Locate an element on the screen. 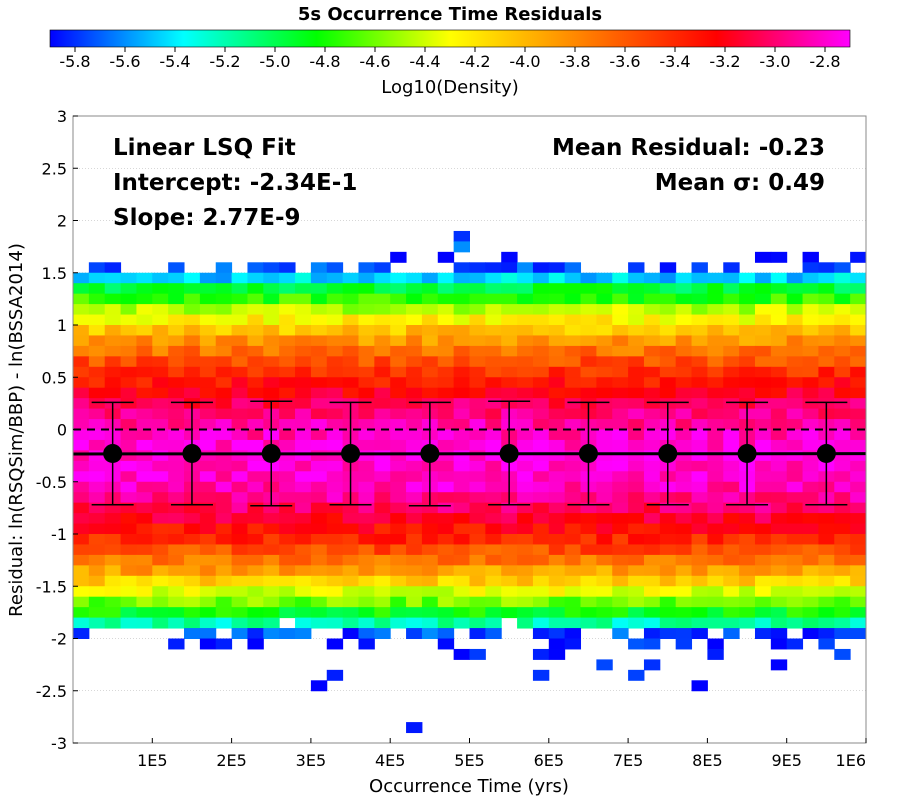 The width and height of the screenshot is (900, 800). colorbar-tick-label: -4.6 is located at coordinates (374, 61).